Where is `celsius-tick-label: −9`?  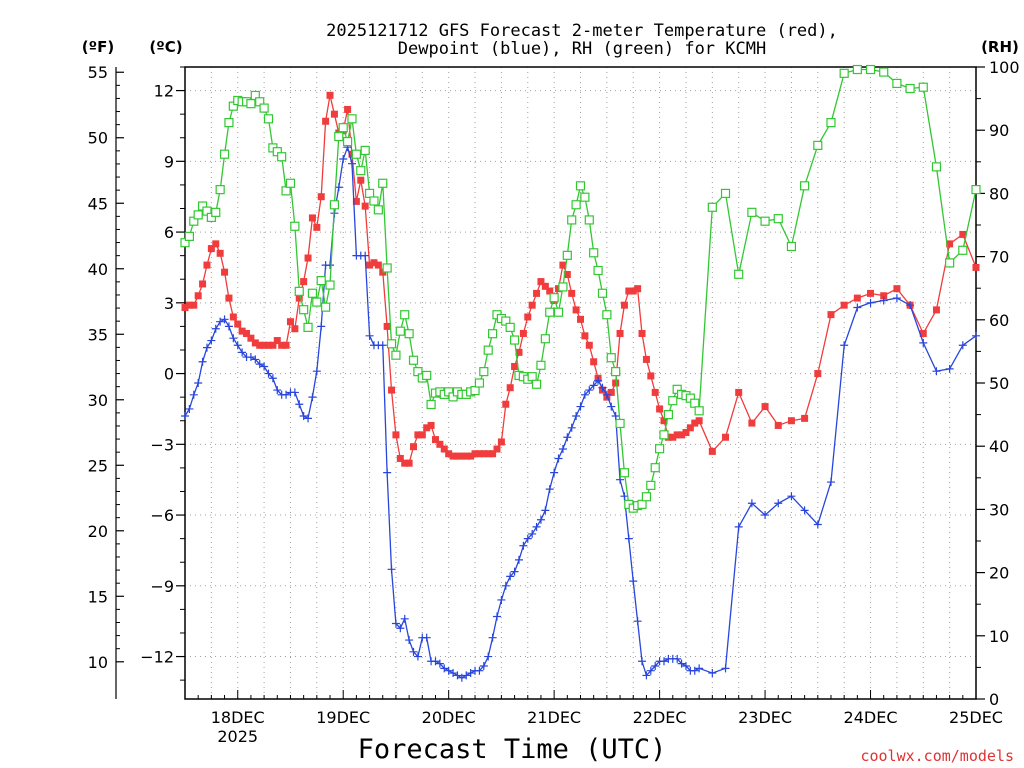
celsius-tick-label: −9 is located at coordinates (162, 586).